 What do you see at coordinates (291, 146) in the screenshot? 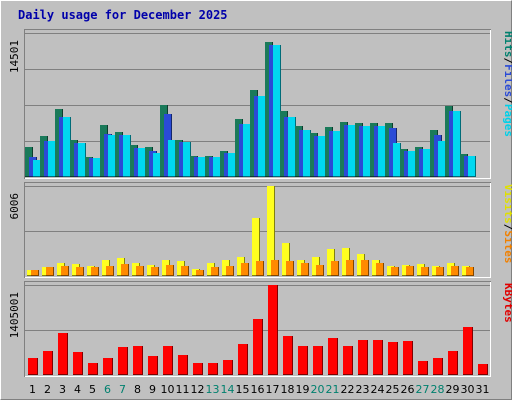
I see `bar-pages-18-fill` at bounding box center [291, 146].